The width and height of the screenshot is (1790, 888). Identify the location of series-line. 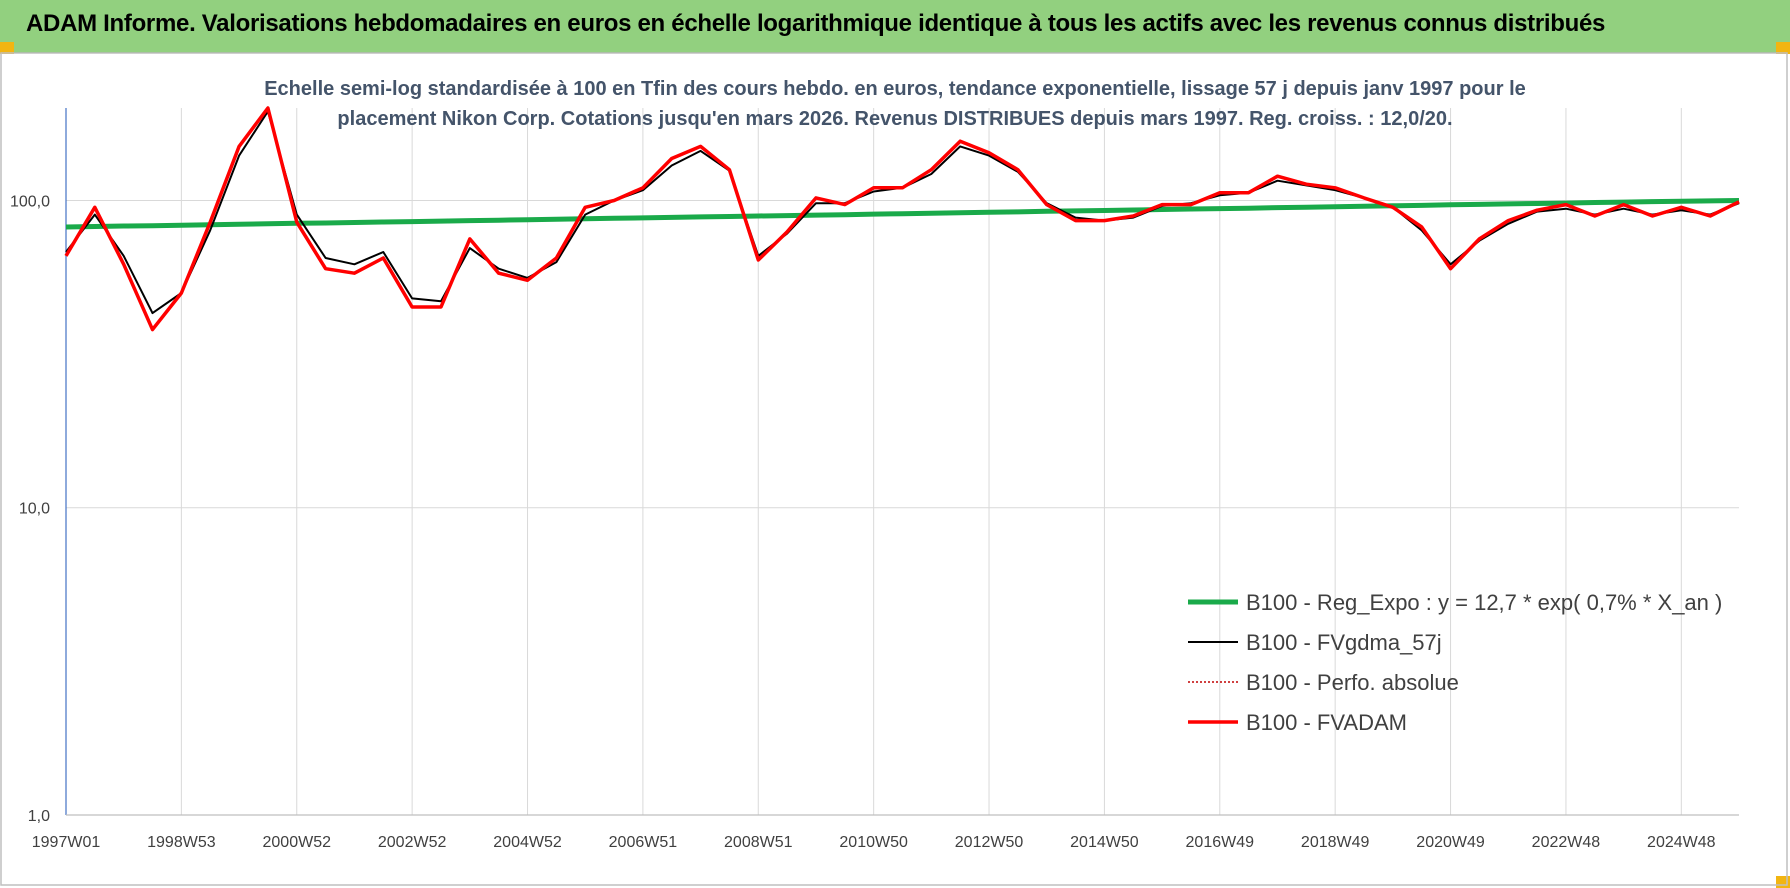
(902, 214).